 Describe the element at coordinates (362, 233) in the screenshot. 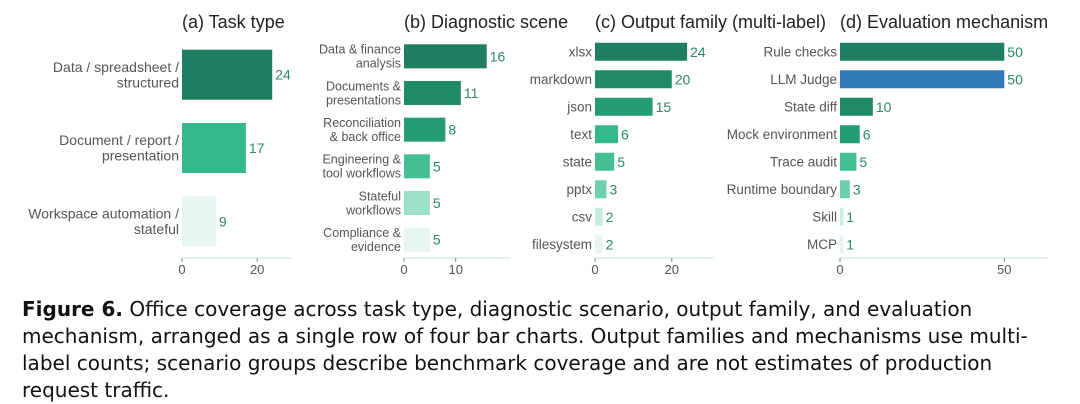

I see `category-label: Compliance &` at that location.